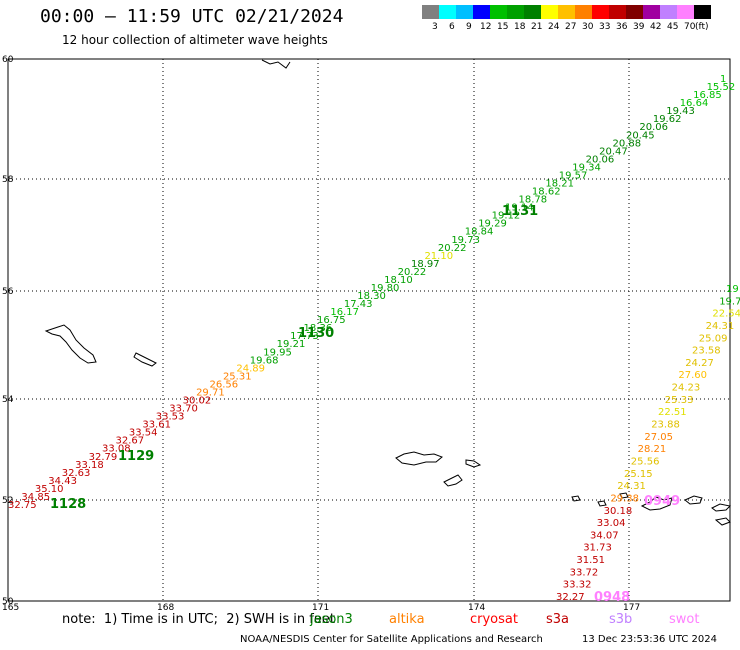 The height and width of the screenshot is (650, 740). What do you see at coordinates (398, 280) in the screenshot?
I see `wave-height-label: 18.10` at bounding box center [398, 280].